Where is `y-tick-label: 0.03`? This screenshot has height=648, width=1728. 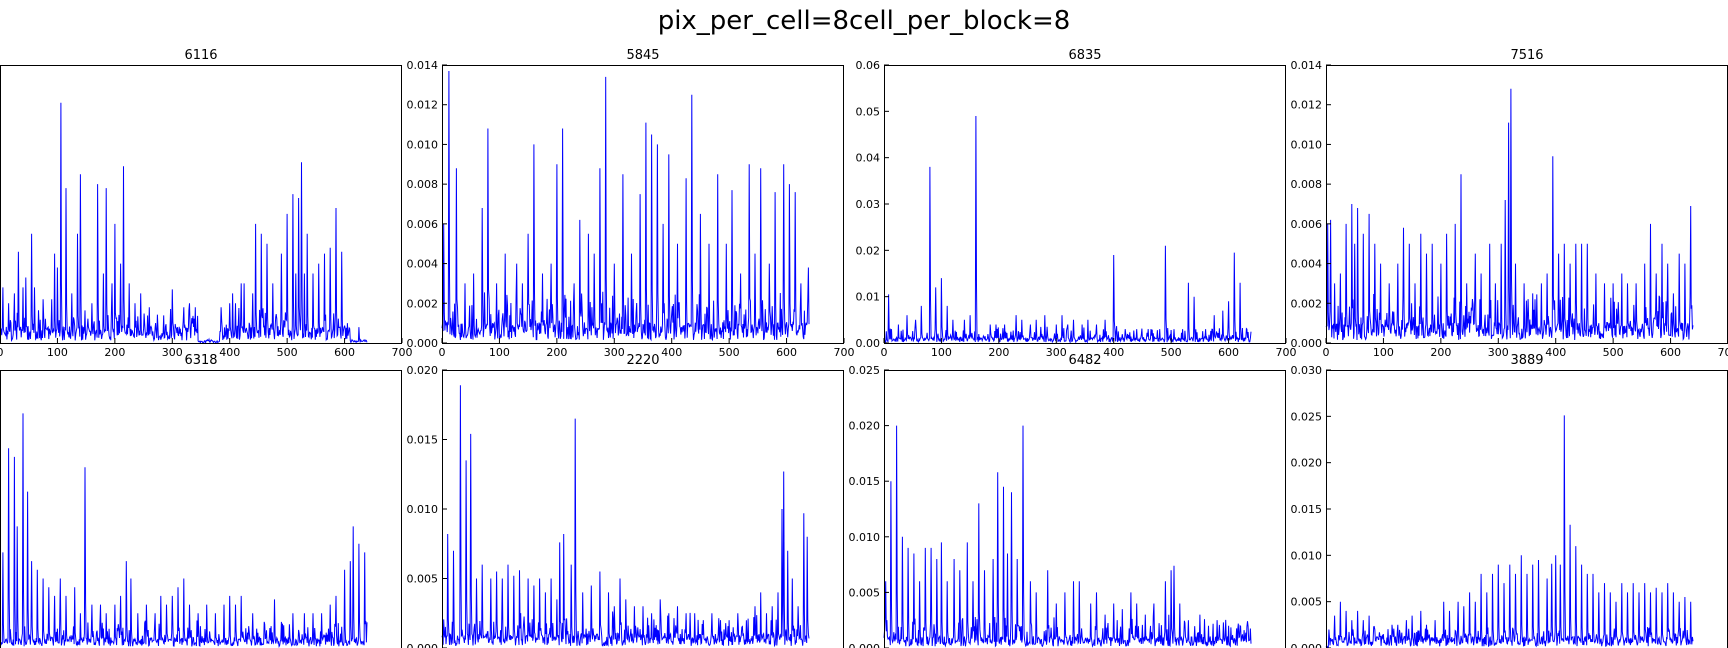 y-tick-label: 0.03 is located at coordinates (868, 204).